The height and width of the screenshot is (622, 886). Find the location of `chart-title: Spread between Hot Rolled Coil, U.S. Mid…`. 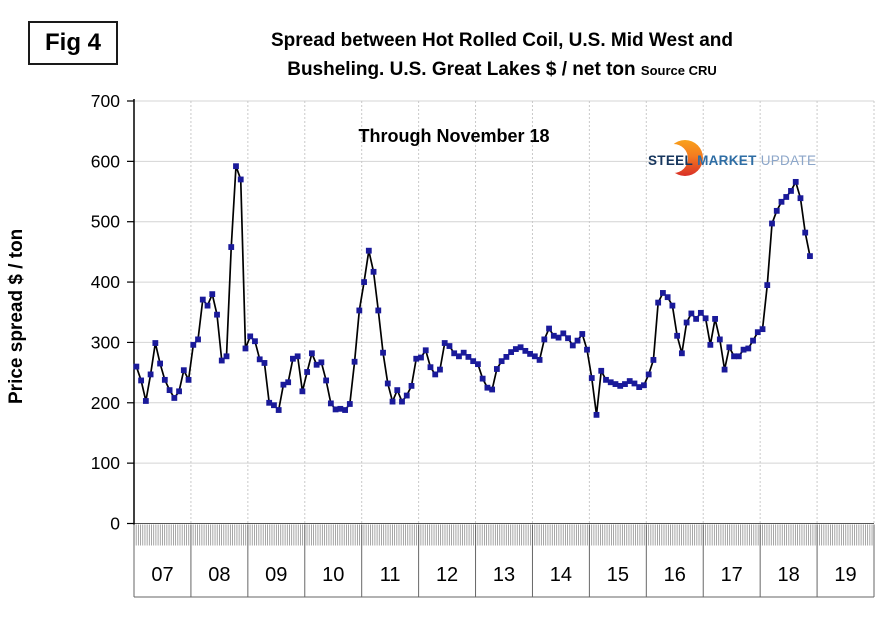

chart-title: Spread between Hot Rolled Coil, U.S. Mid… is located at coordinates (502, 55).